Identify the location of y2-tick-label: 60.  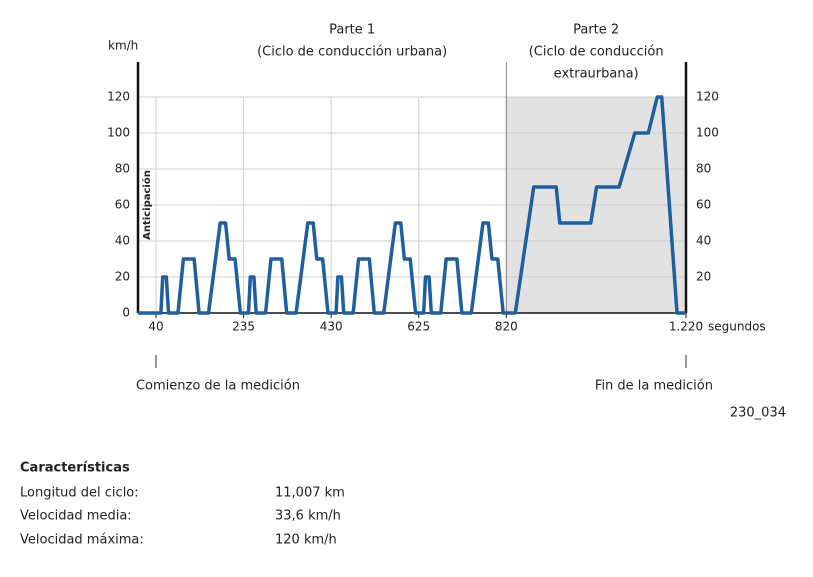
(703, 205).